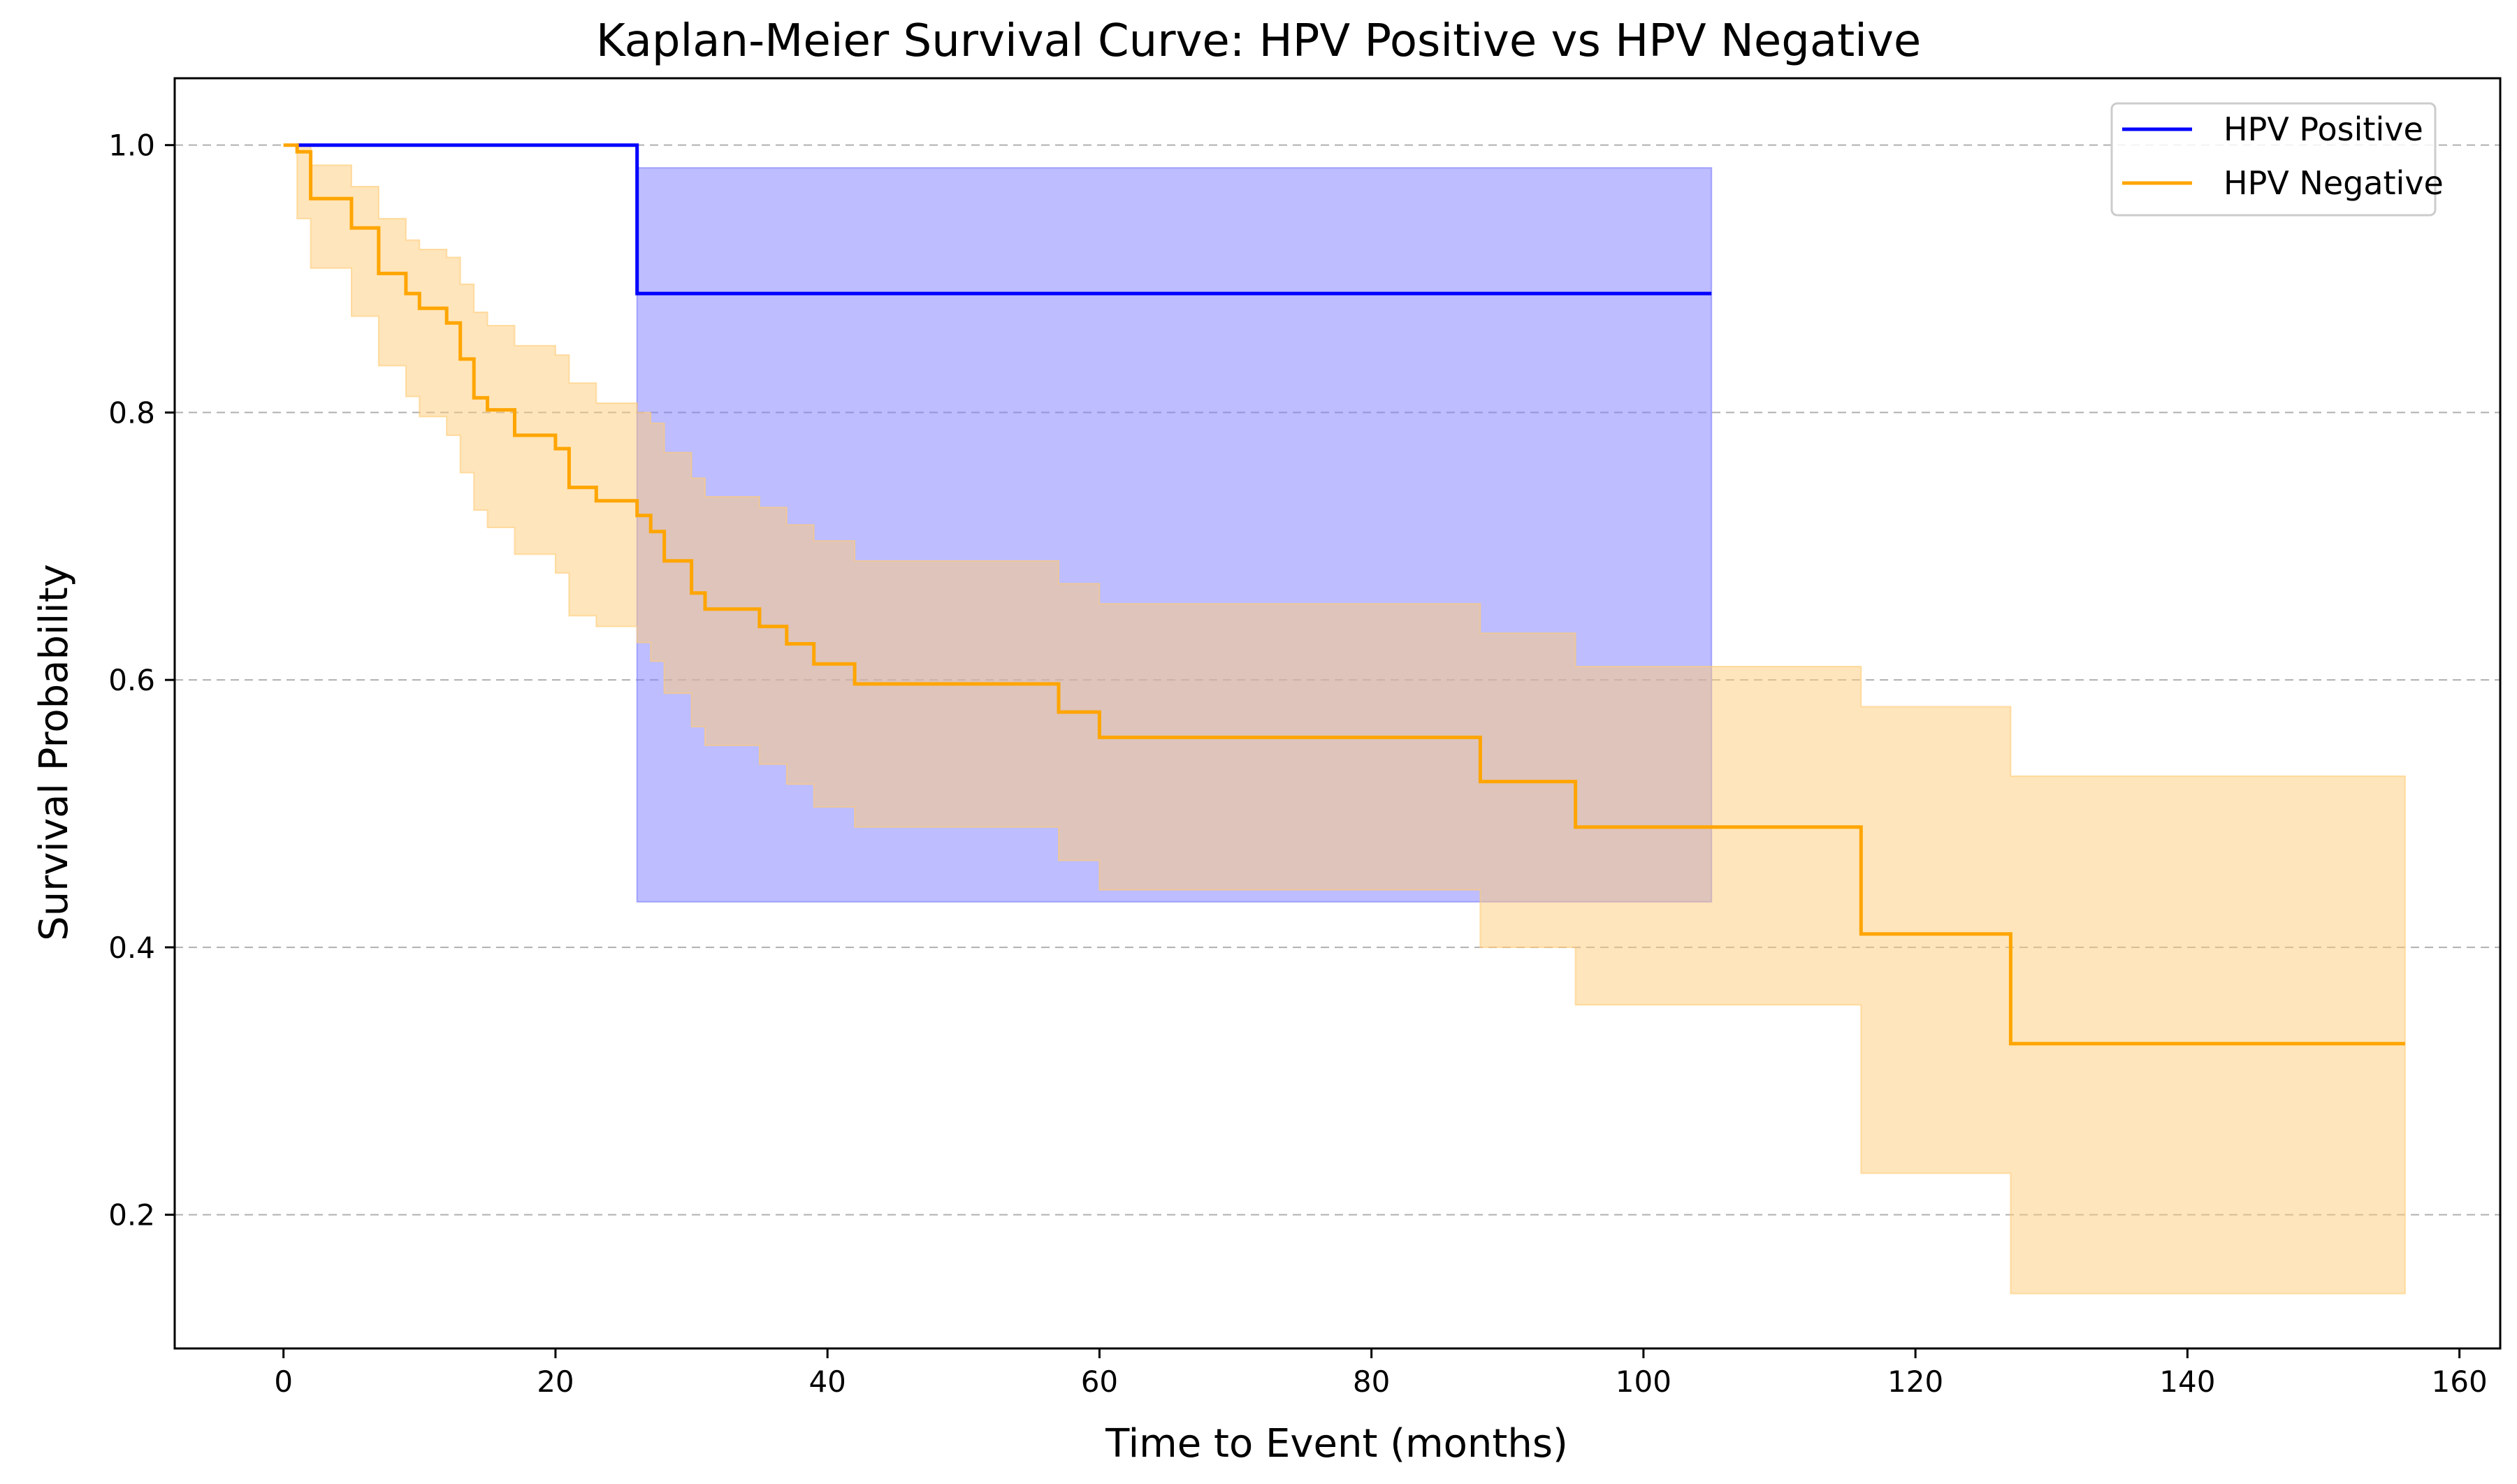 The image size is (2517, 1484). I want to click on x-tick-label-4: 80, so click(1372, 1382).